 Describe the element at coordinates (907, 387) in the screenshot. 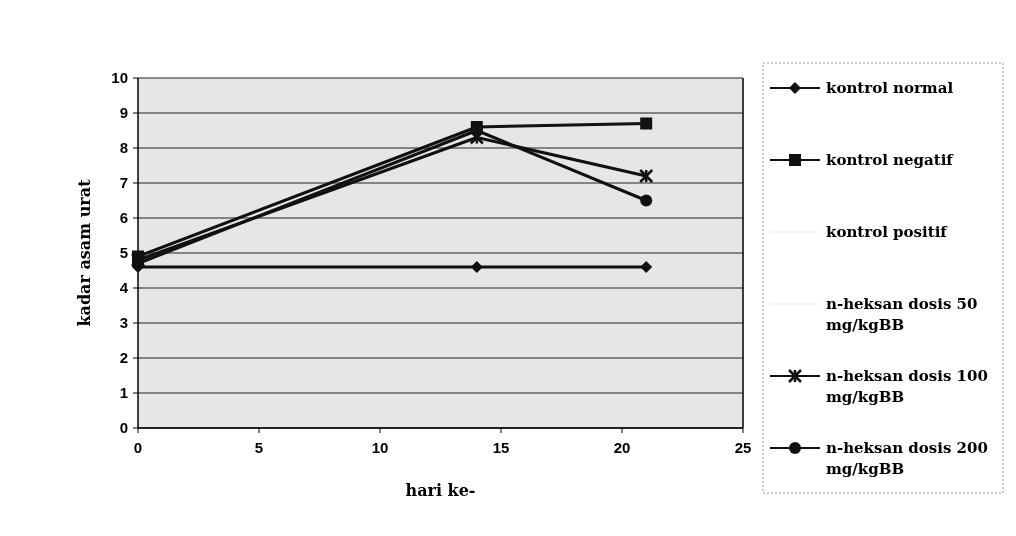

I see `legend-label: n-heksan dosis 100 mg/kgBB` at that location.